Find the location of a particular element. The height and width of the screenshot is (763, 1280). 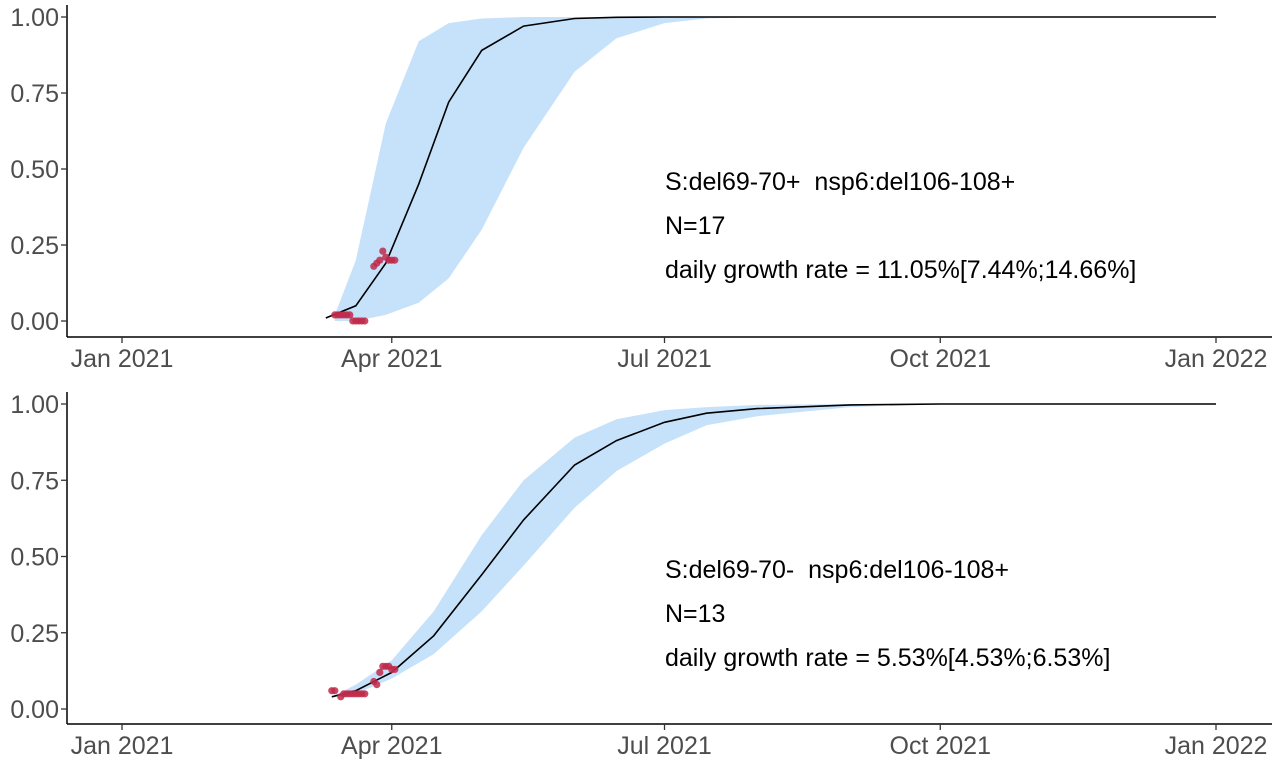

annotation-line: N=13 is located at coordinates (695, 614).